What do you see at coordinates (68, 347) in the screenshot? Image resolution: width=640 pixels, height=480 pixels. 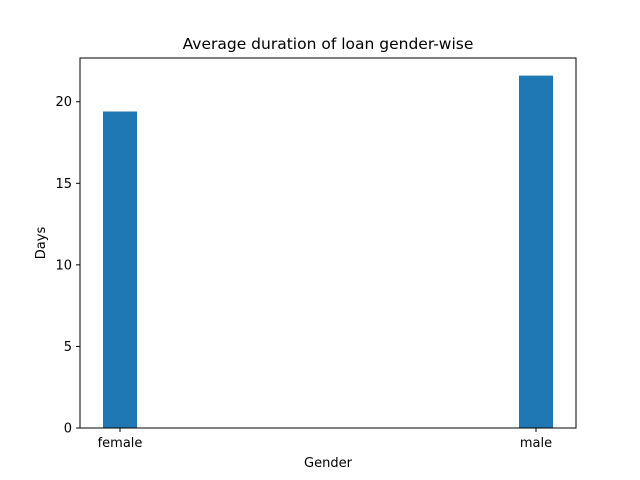 I see `y-tick-label: 5` at bounding box center [68, 347].